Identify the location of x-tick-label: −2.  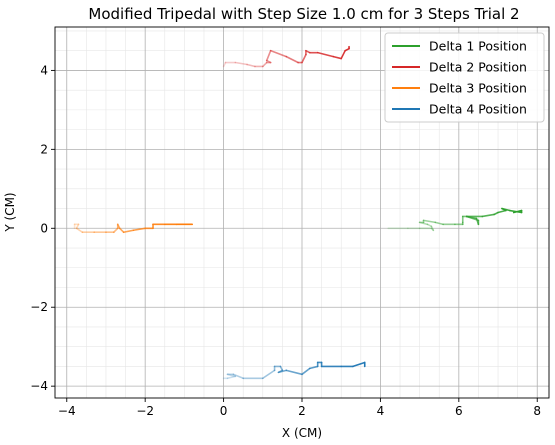
(145, 411).